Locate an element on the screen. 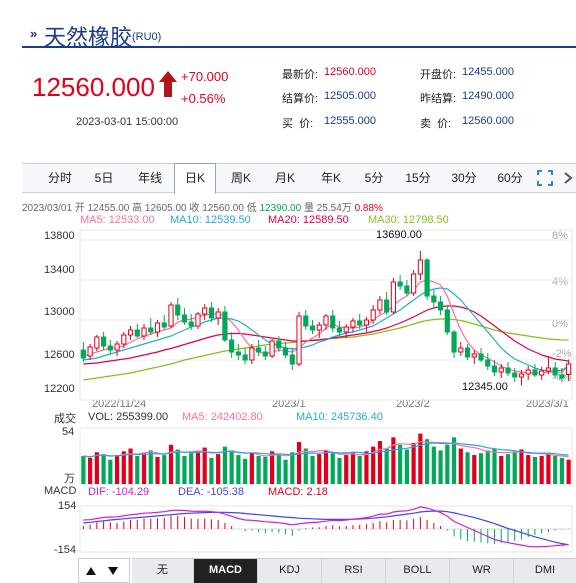 This screenshot has width=576, height=583. pct-axis-label: 0% is located at coordinates (560, 324).